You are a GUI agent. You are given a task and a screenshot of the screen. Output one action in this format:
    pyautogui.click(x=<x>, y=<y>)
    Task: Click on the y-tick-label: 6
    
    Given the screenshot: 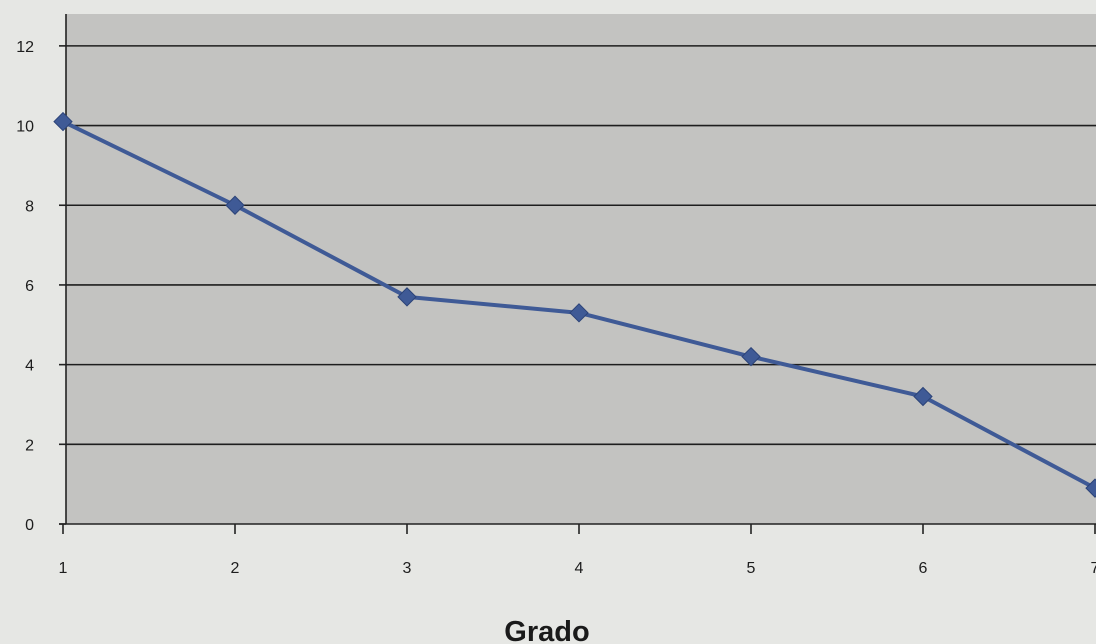 What is the action you would take?
    pyautogui.click(x=29, y=286)
    